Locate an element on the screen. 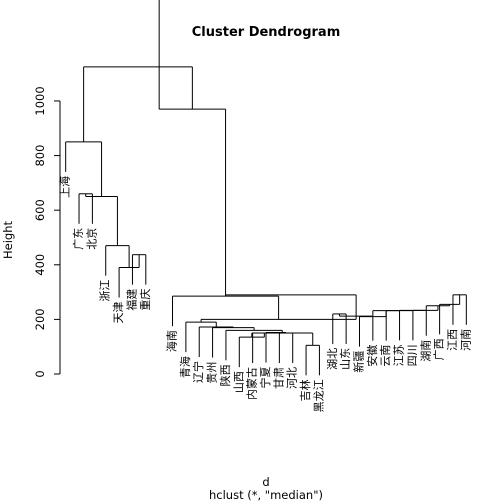 This screenshot has width=504, height=504. leaf-label: 广东 is located at coordinates (78, 239).